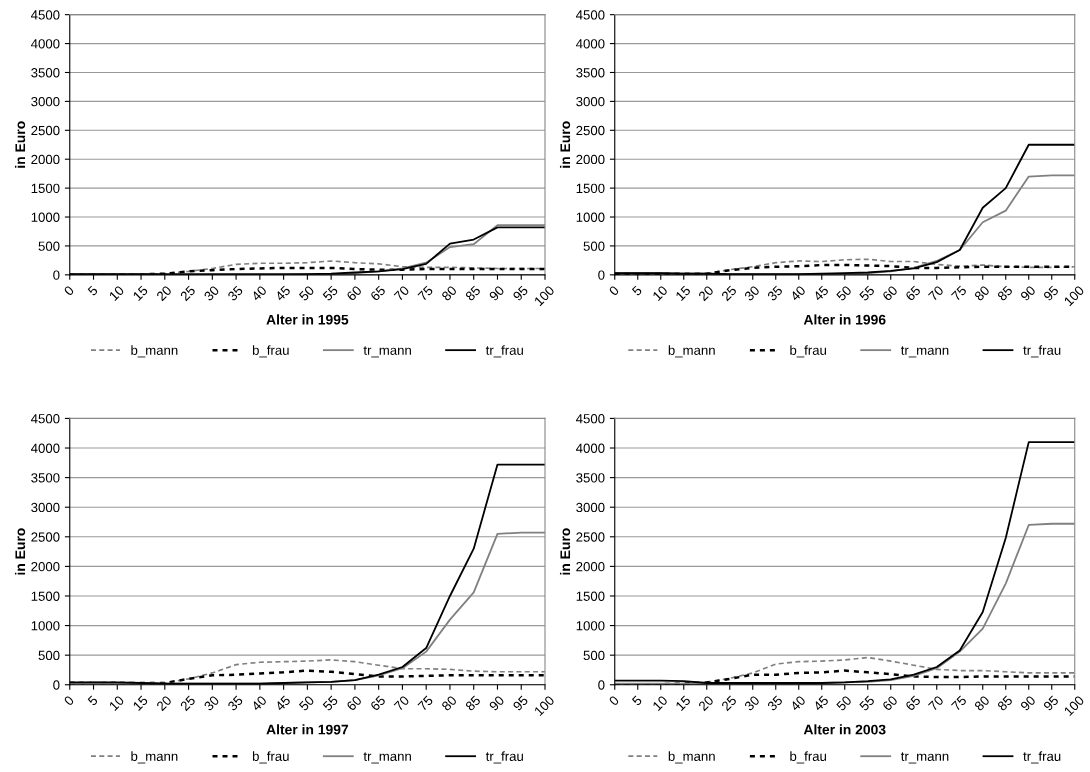 This screenshot has height=772, width=1090. Describe the element at coordinates (307, 729) in the screenshot. I see `x-axis-title: Alter in 1997` at that location.